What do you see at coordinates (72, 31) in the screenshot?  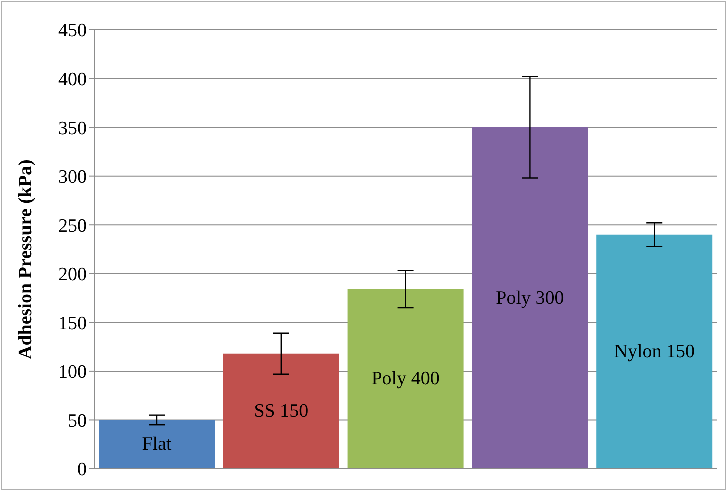 I see `y-tick-label: 450` at bounding box center [72, 31].